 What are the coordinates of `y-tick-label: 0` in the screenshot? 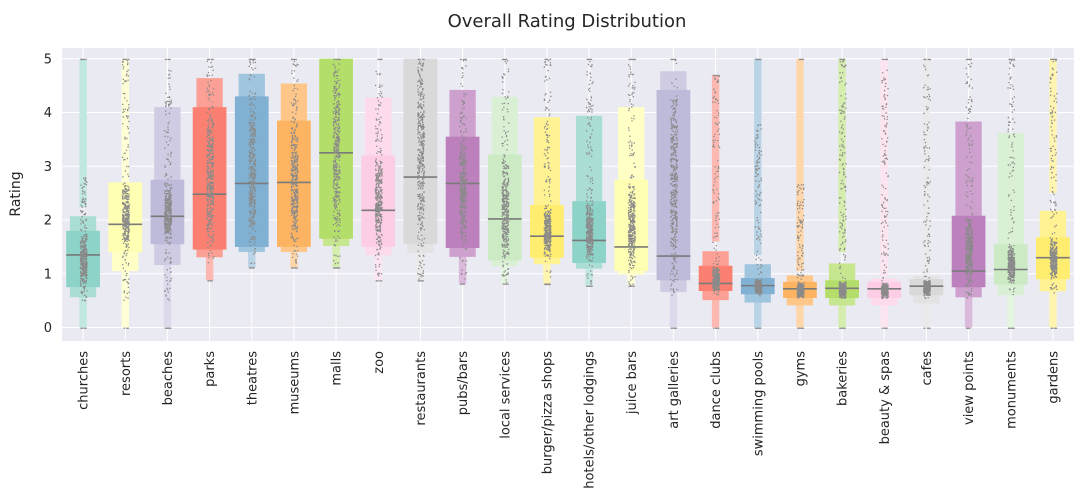 It's located at (48, 328).